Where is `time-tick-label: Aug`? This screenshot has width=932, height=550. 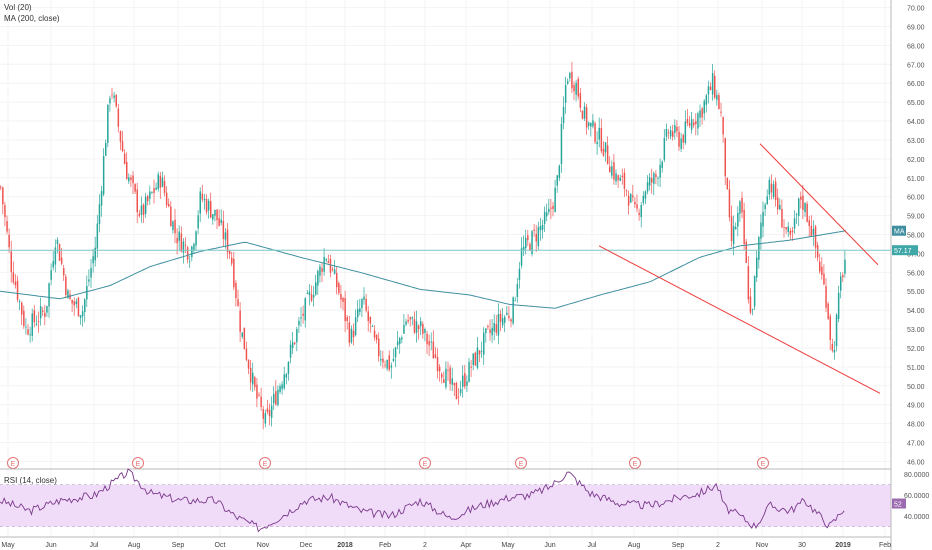
time-tick-label: Aug is located at coordinates (134, 545).